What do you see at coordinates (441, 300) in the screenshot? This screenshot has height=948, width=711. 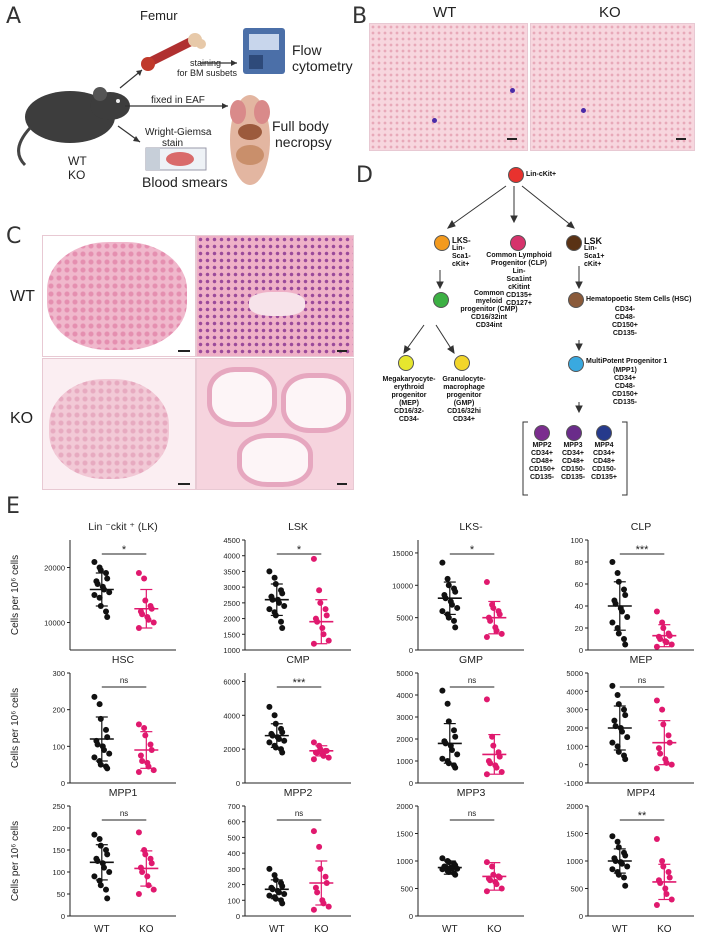 I see `cmp-node-circle` at bounding box center [441, 300].